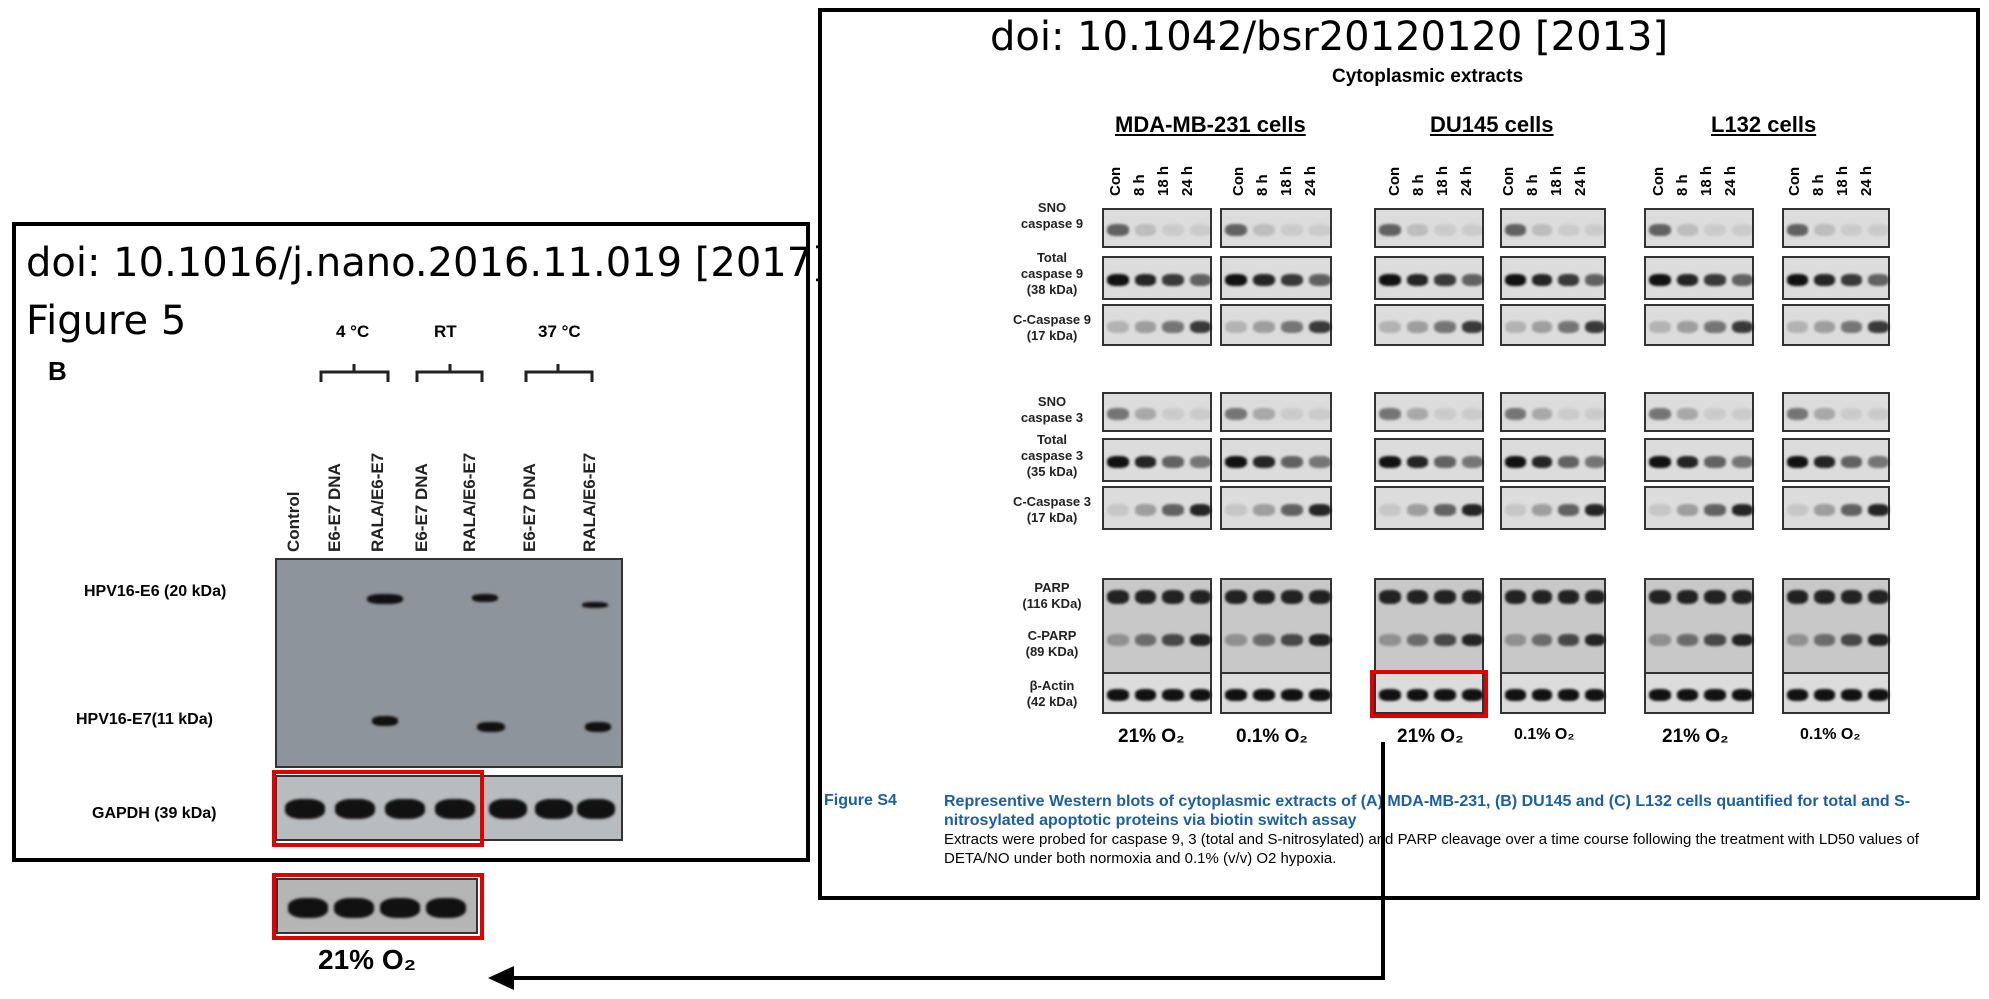  Describe the element at coordinates (1052, 327) in the screenshot. I see `row-label-c-casp9: C-Caspase 9 (17 kDa)` at that location.